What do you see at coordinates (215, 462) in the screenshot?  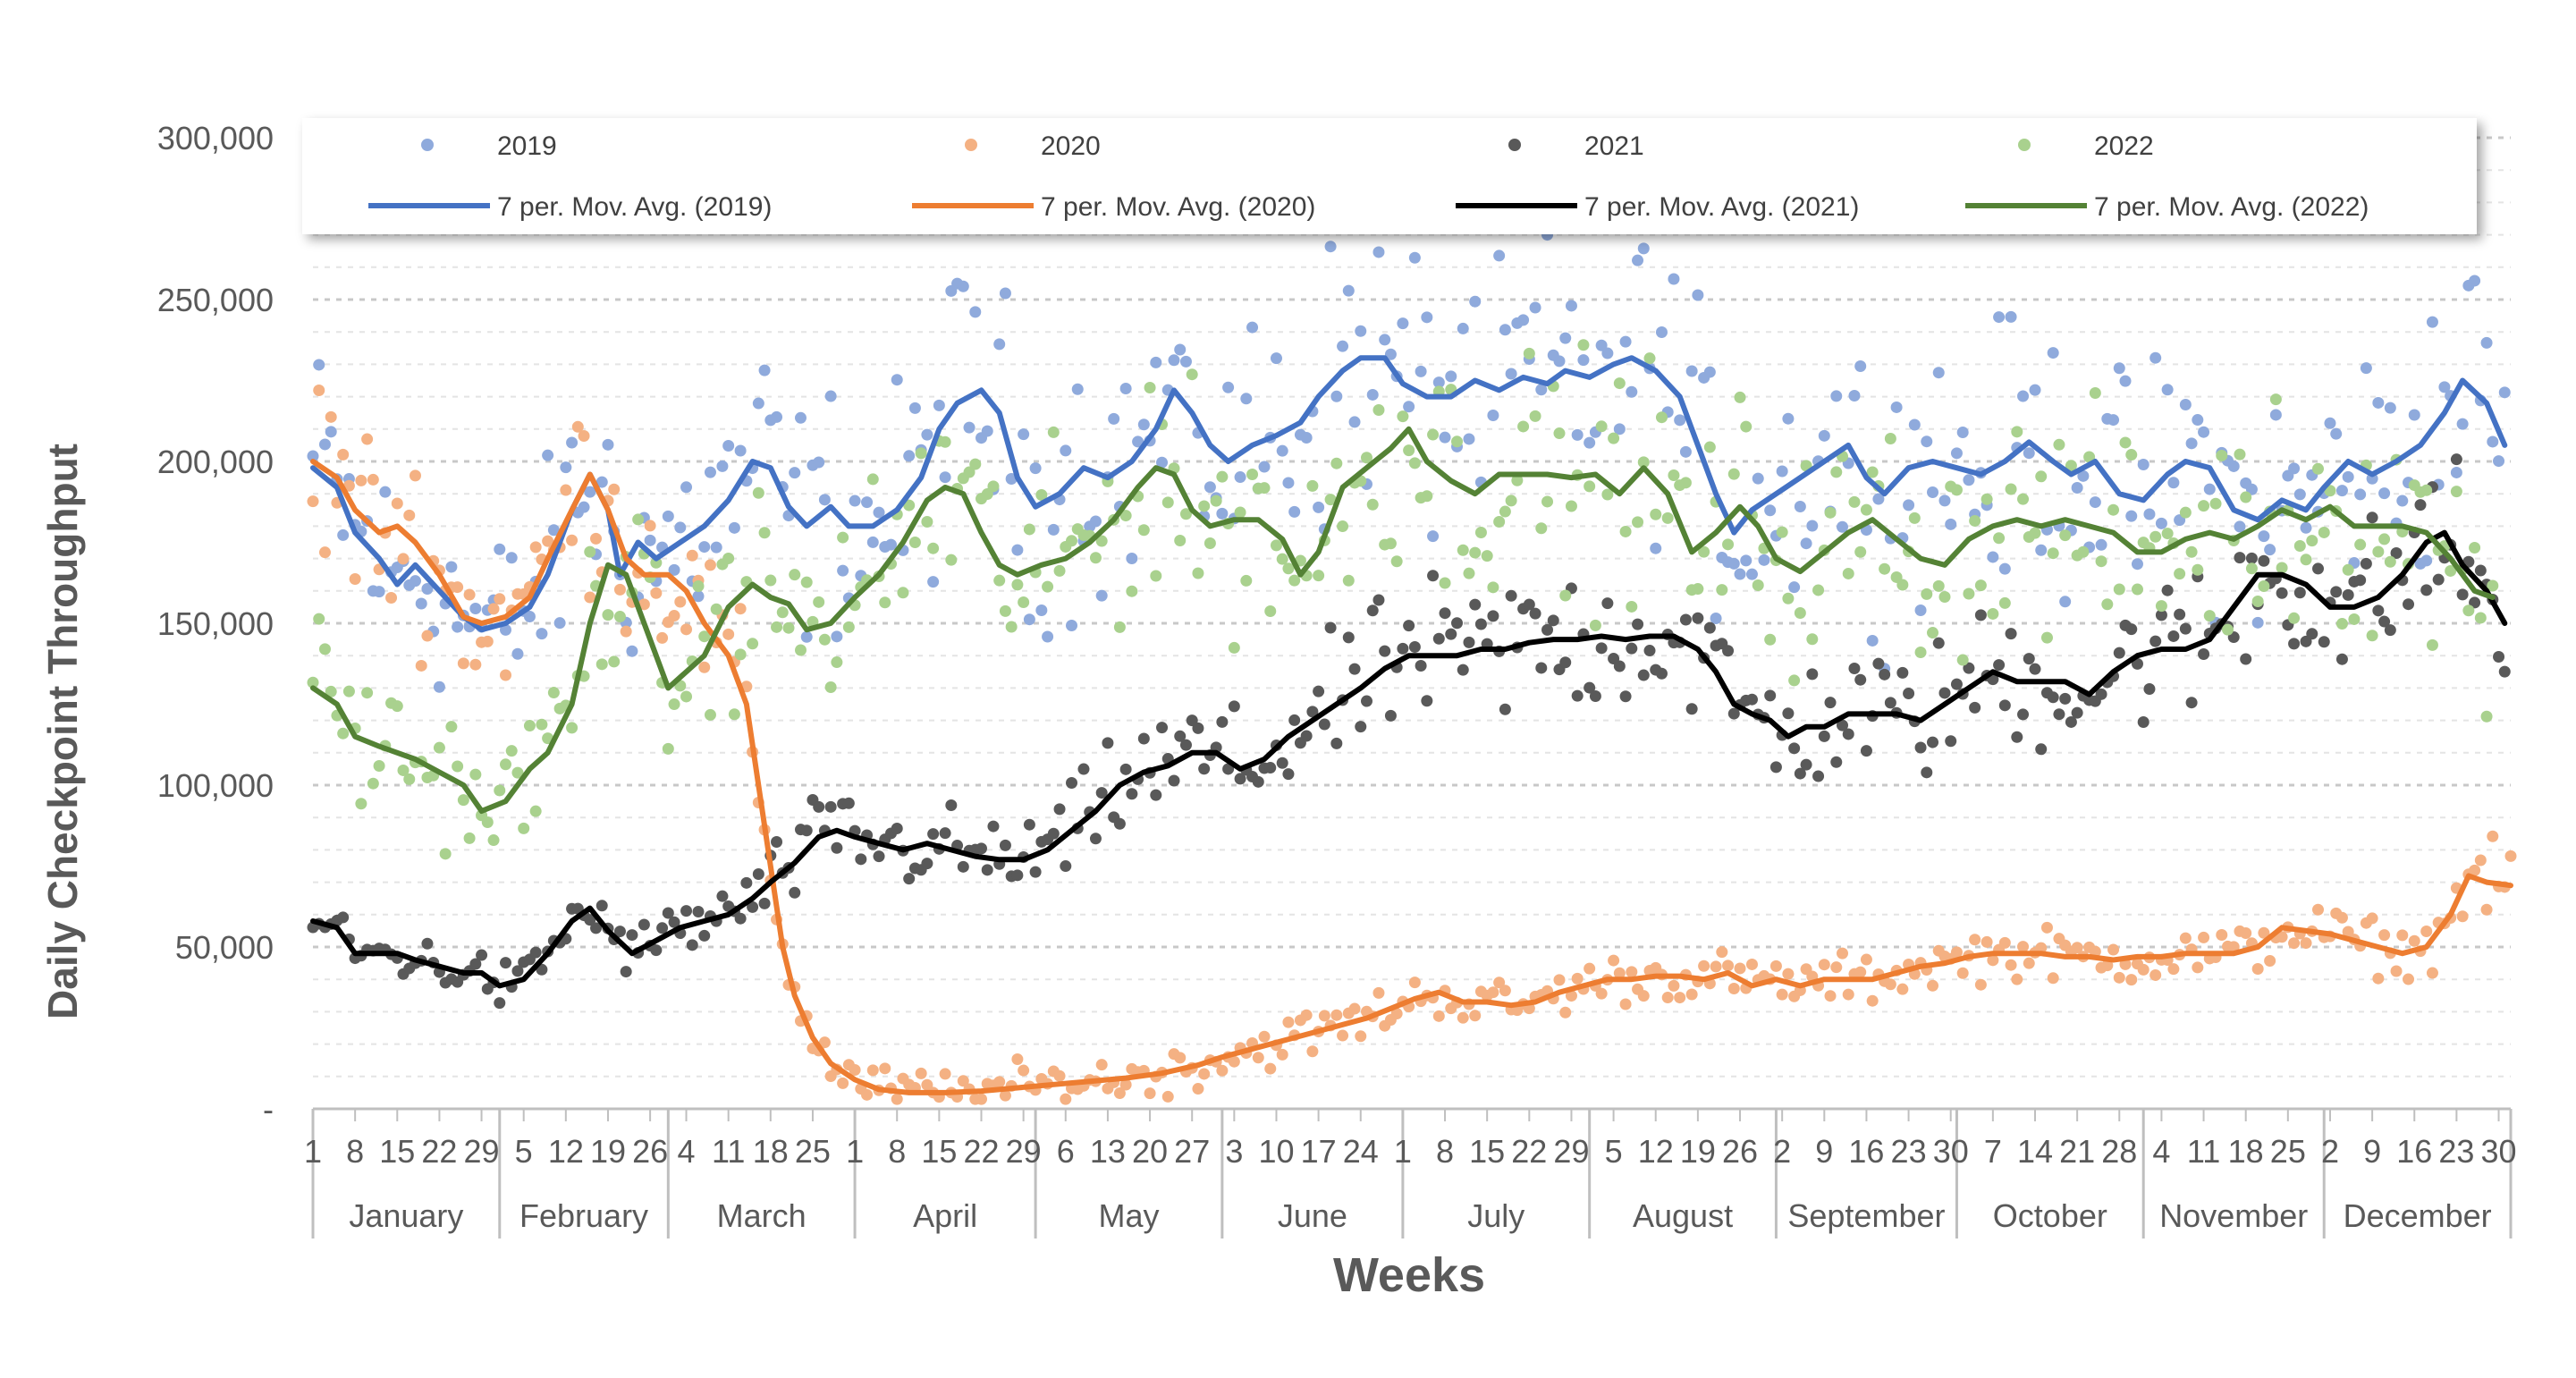 I see `y-tick-label: 200,000` at bounding box center [215, 462].